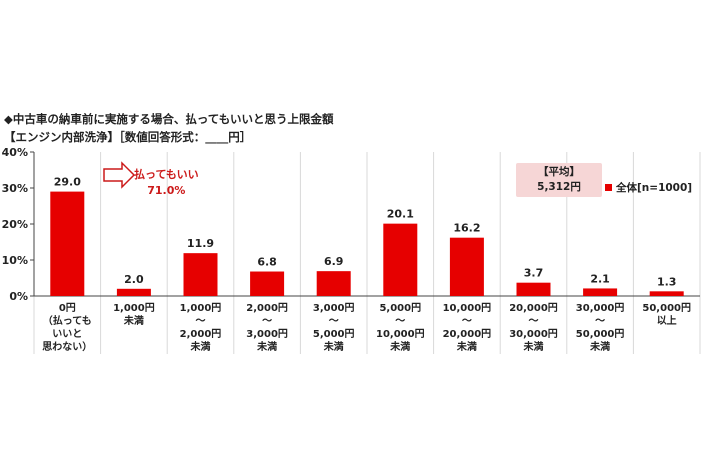 The image size is (710, 474). Describe the element at coordinates (533, 327) in the screenshot. I see `x-tick-label: 20,000円～ 30,000円未満` at that location.